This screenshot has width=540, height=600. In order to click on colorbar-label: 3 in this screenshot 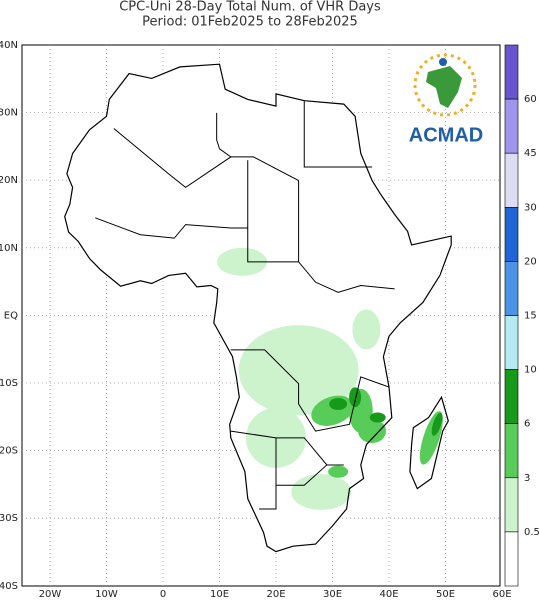, I will do `click(527, 478)`.